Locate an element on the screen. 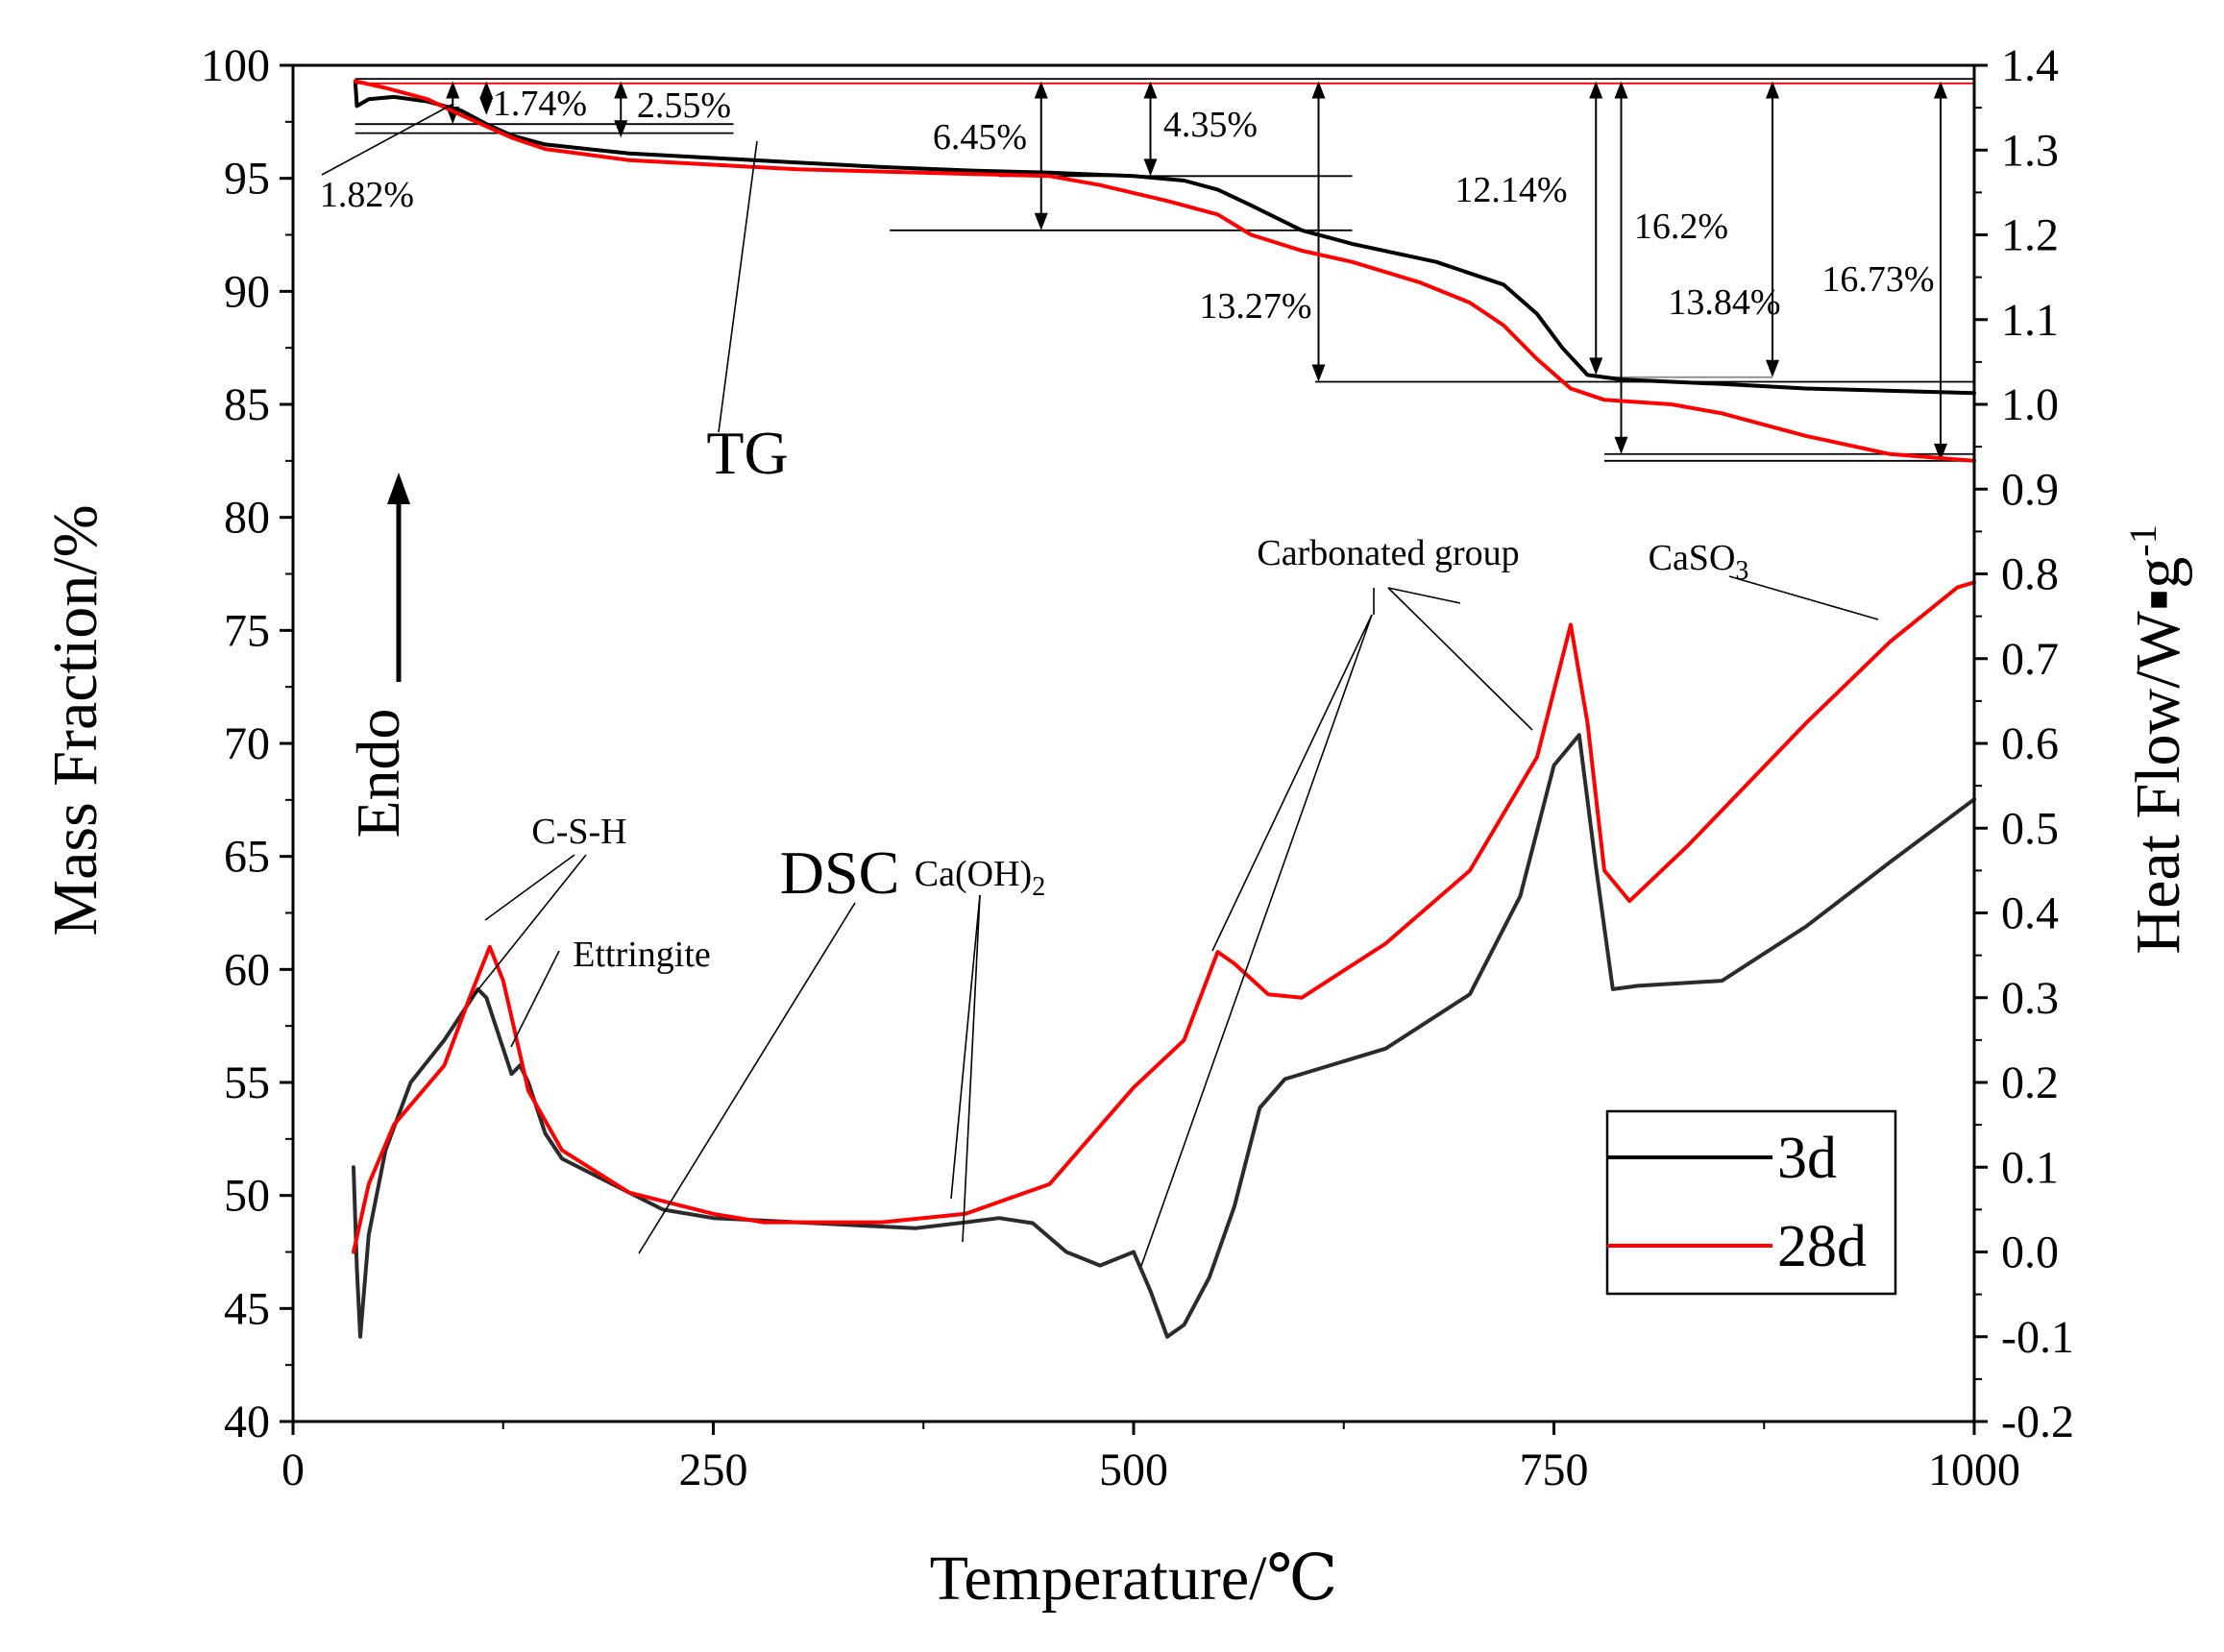 Image resolution: width=2224 pixels, height=1652 pixels. peak-label-caoh2: Ca(OH)2 is located at coordinates (980, 878).